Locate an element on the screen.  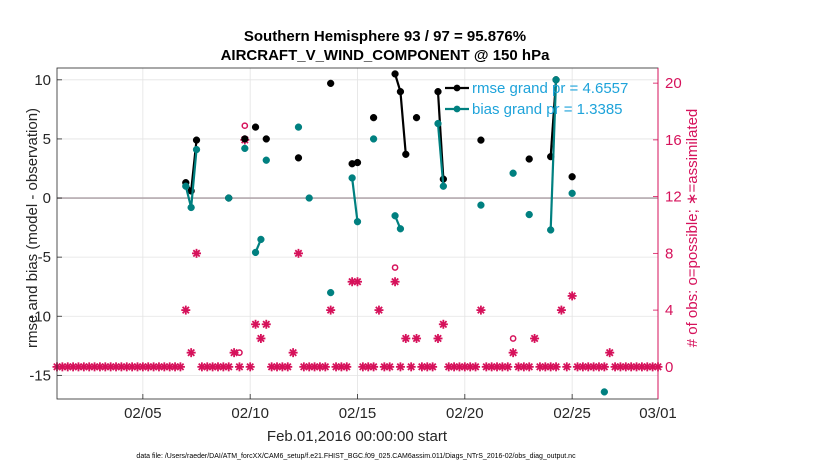
y2-tick-label: 4 is located at coordinates (669, 310).